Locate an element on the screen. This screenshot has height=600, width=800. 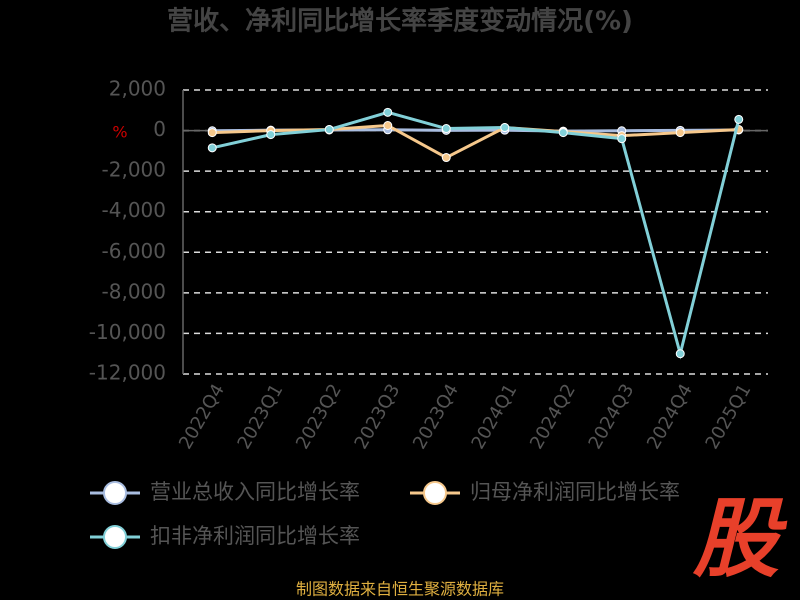
y-tick-label: 0 is located at coordinates (159, 129).